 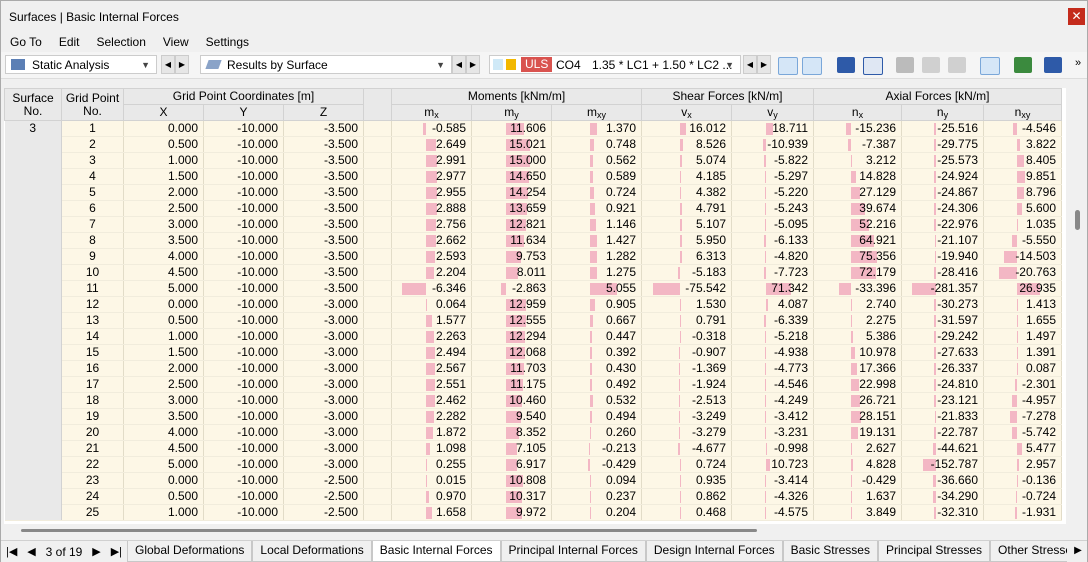 I want to click on tab: Basic Stresses, so click(x=830, y=551).